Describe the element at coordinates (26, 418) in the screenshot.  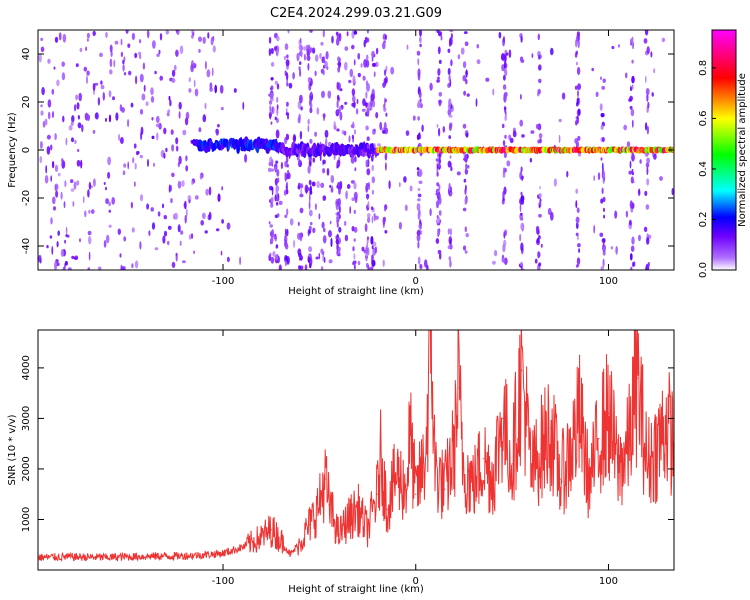
I see `snr-ytick-label: 3000` at that location.